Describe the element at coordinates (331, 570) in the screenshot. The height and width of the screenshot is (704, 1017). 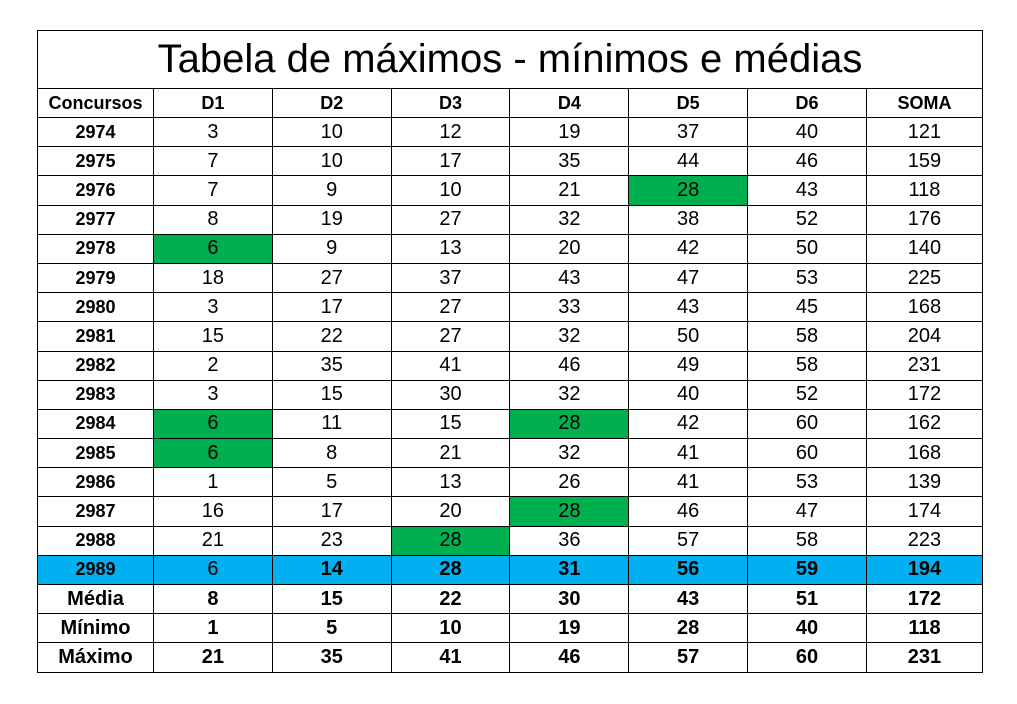
I see `cell: 14` at that location.